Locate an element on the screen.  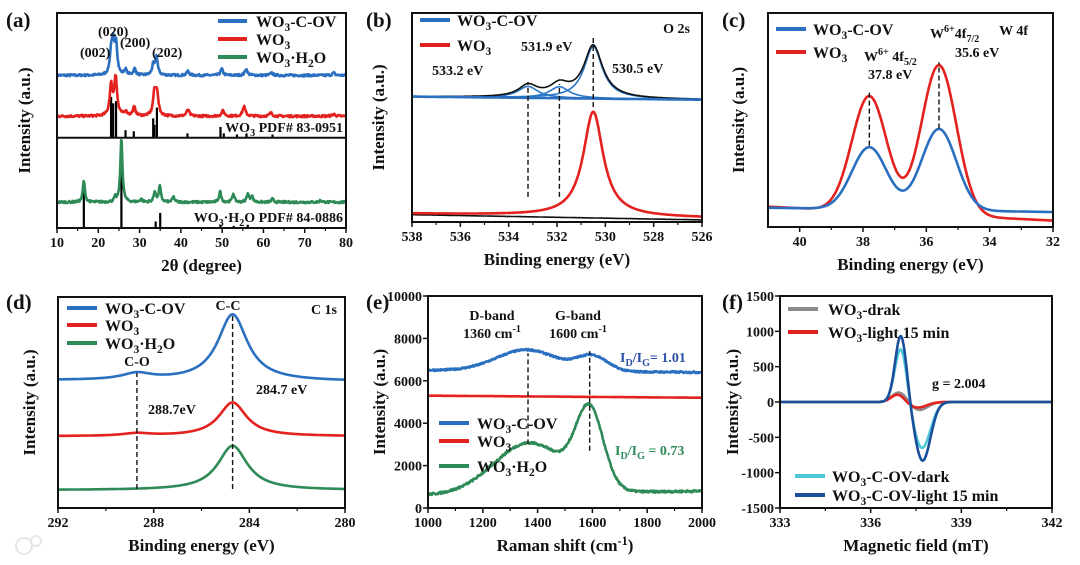
y-tick-label: 1000 is located at coordinates (760, 332).